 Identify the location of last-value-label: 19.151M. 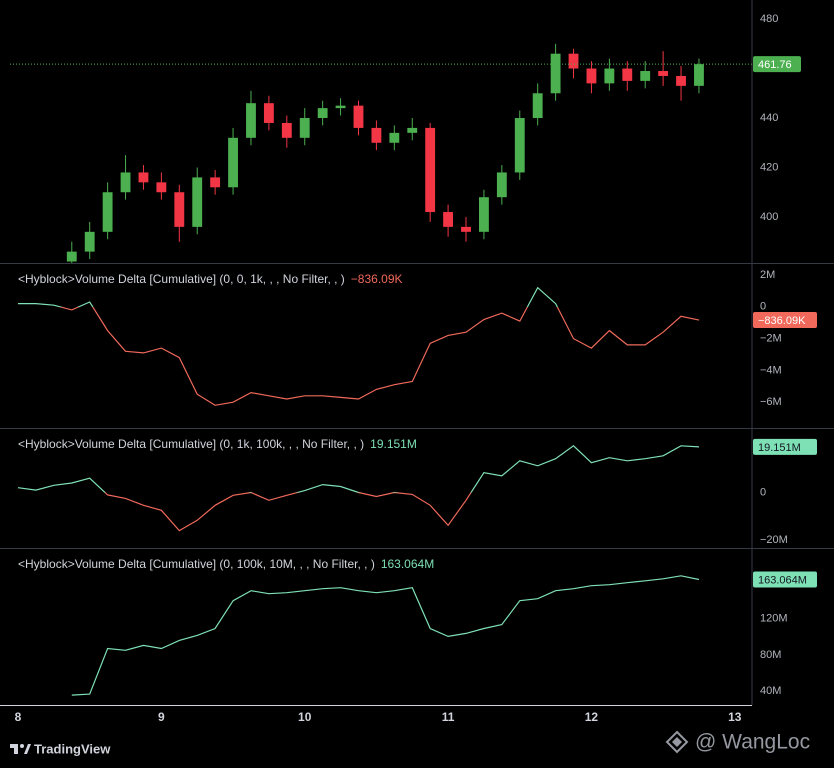
(779, 448).